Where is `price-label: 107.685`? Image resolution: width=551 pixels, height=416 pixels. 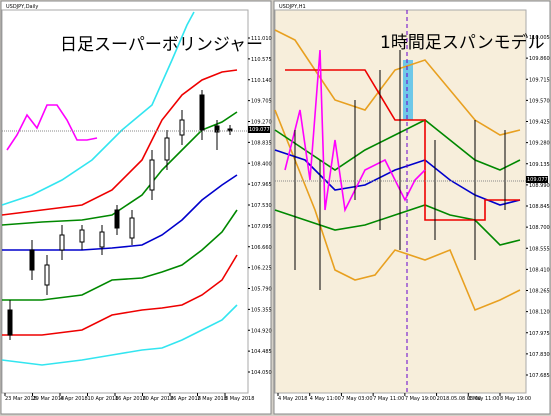 price-label: 107.685 is located at coordinates (539, 376).